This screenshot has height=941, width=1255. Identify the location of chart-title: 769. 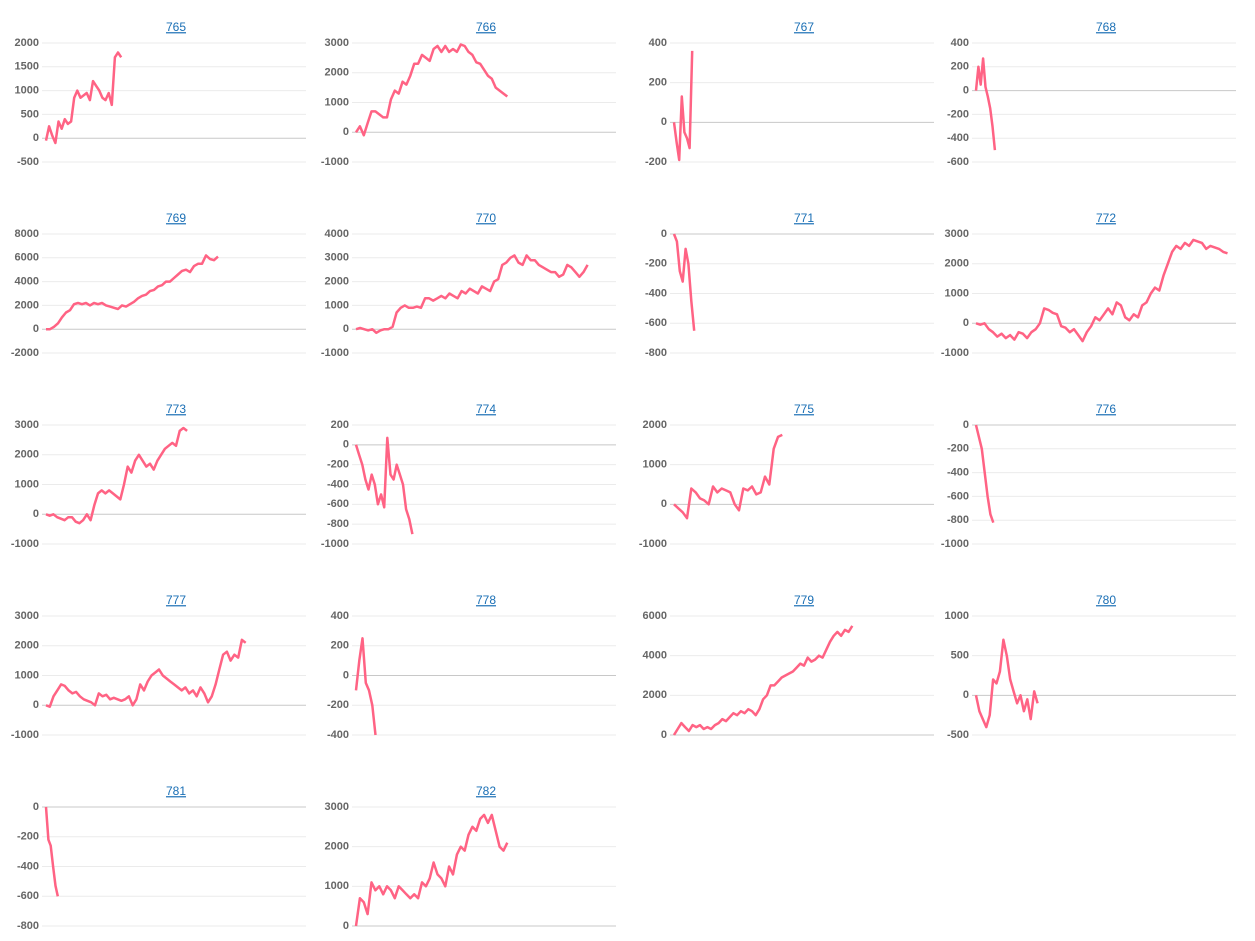
(176, 218).